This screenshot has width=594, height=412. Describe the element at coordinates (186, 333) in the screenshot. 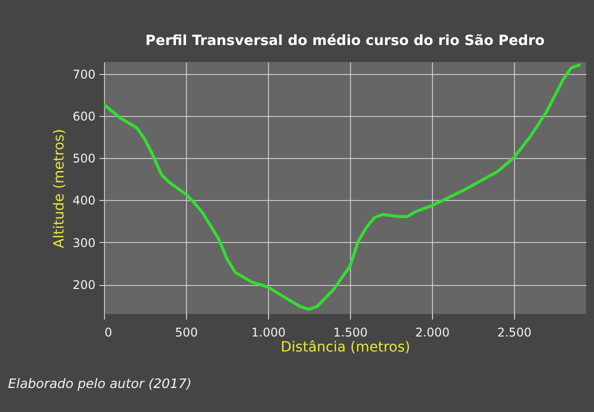

I see `x-tick-label: 500` at that location.